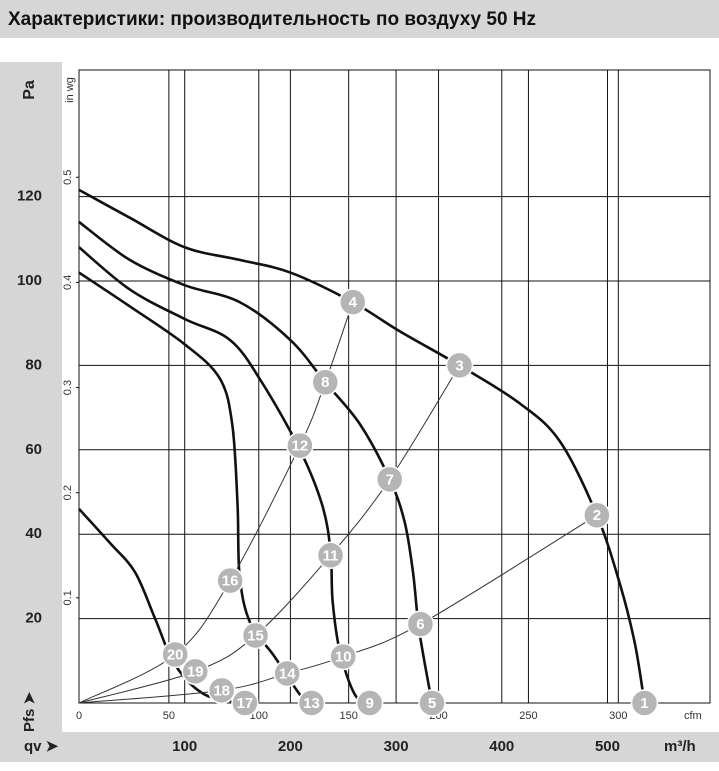 This screenshot has width=719, height=771. I want to click on y-axis-title: Pa, so click(29, 90).